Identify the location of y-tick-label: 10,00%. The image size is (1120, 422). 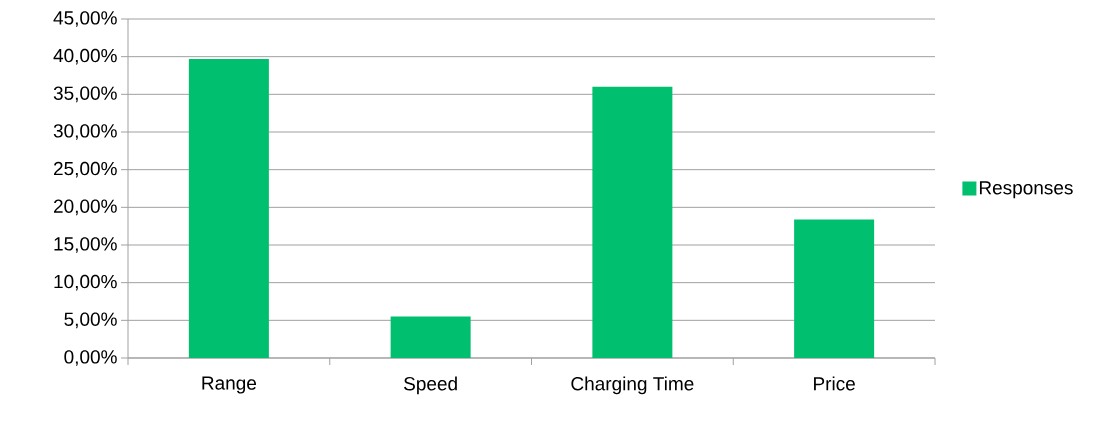
(85, 282).